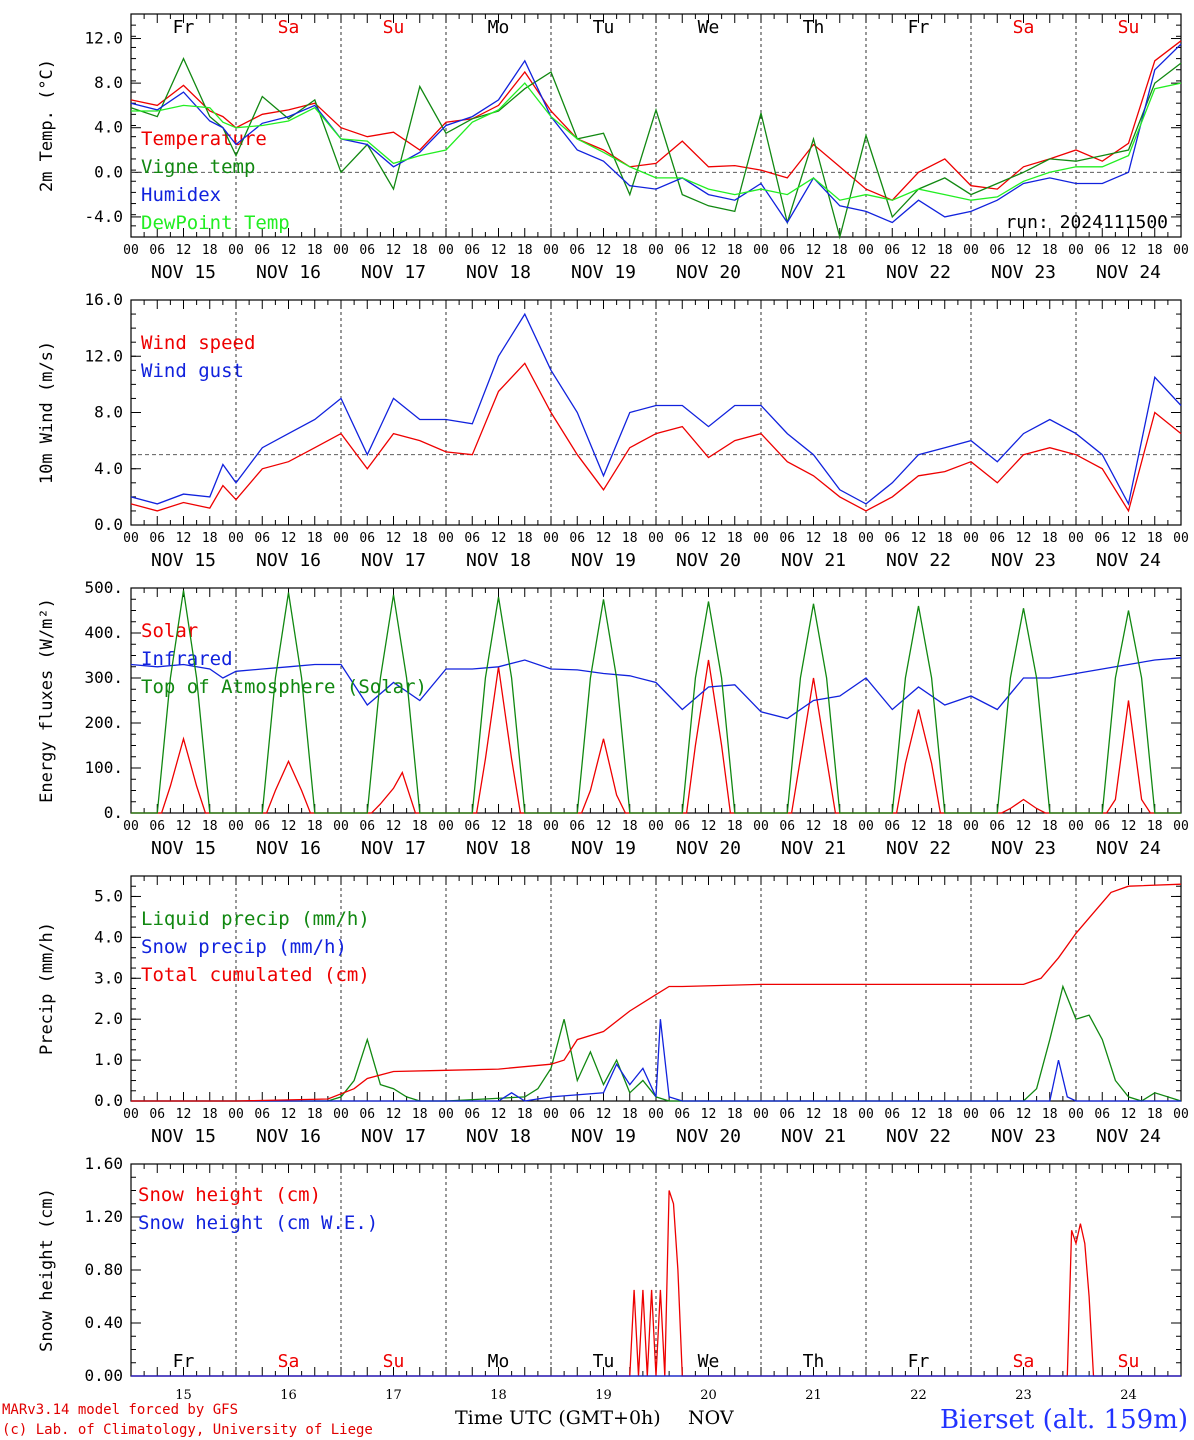 This screenshot has width=1194, height=1440. Describe the element at coordinates (708, 1136) in the screenshot. I see `date-label: NOV 20` at that location.